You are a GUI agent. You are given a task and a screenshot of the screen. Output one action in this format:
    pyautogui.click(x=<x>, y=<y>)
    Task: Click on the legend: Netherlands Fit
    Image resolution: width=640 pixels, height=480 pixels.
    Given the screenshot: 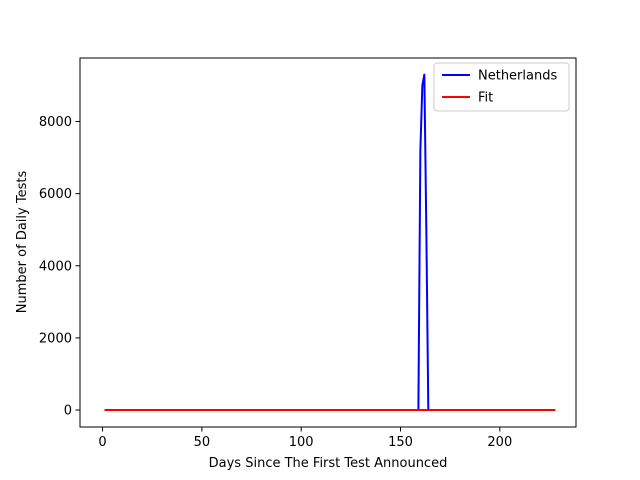 What is the action you would take?
    pyautogui.click(x=501, y=87)
    